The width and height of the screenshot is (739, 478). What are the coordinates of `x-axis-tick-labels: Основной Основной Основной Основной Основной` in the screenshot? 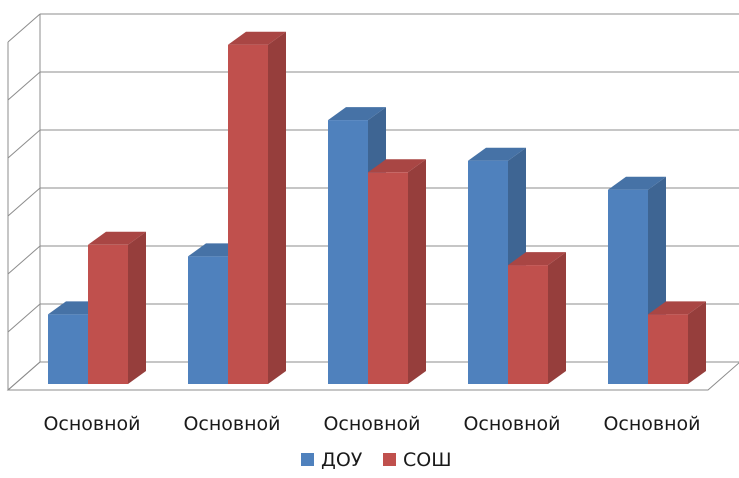 It's located at (371, 424).